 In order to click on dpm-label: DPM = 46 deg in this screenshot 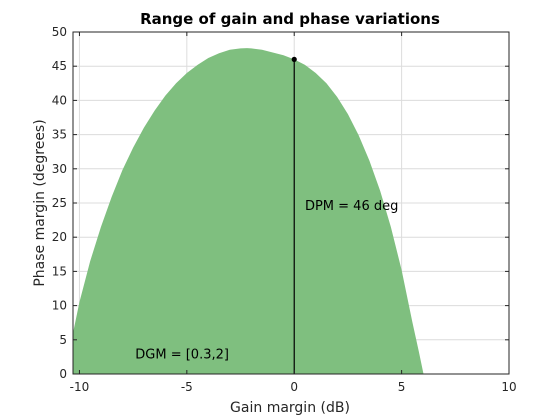, I will do `click(351, 206)`.